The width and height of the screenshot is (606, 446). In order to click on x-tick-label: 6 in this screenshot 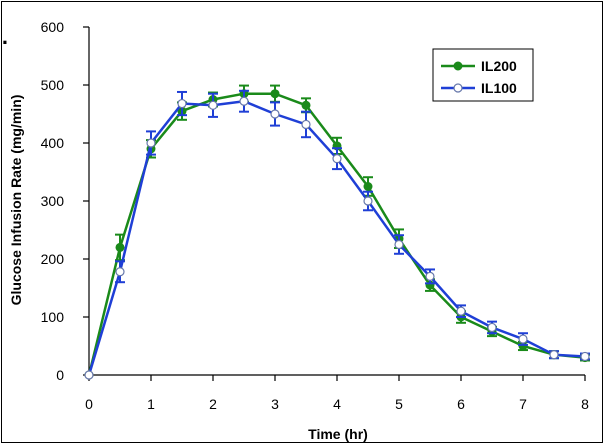, I will do `click(461, 404)`.